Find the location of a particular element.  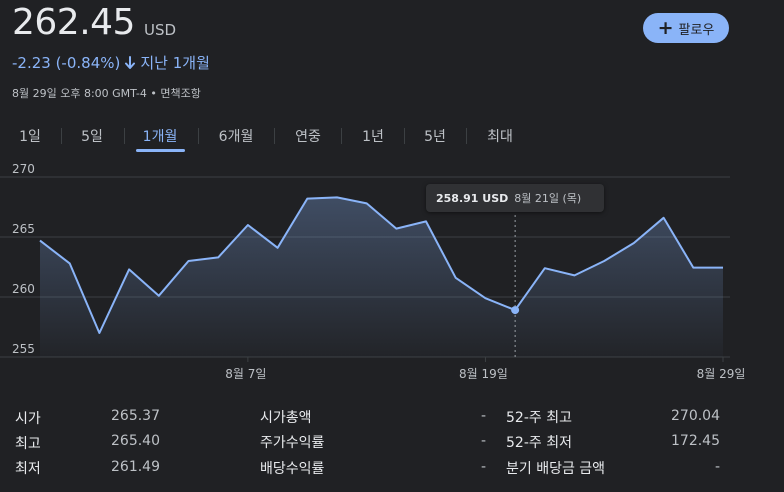

tab-1d: 1일 is located at coordinates (30, 137).